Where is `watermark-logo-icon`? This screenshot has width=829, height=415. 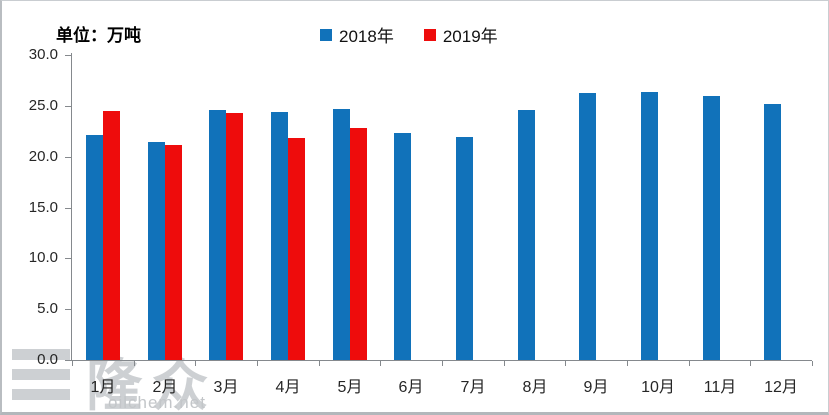
watermark-logo-icon is located at coordinates (41, 379).